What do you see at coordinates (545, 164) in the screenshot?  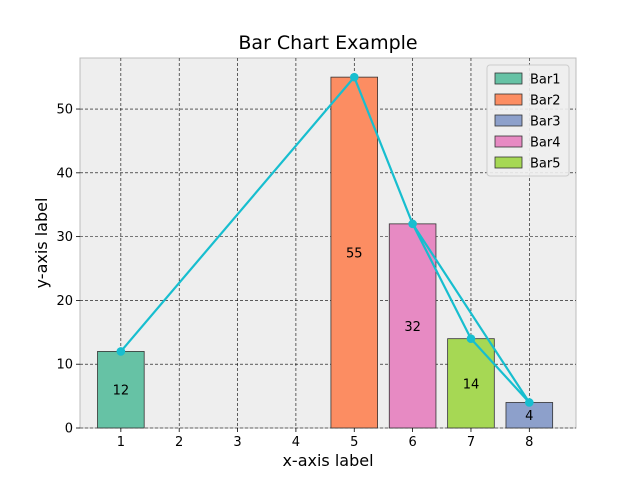 I see `legend-entry: Bar5` at bounding box center [545, 164].